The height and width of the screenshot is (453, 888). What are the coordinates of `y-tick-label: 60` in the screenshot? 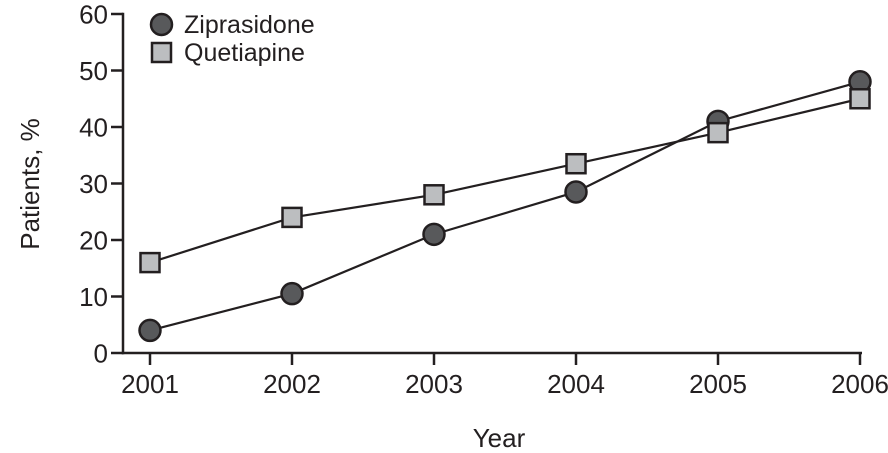 It's located at (93, 15).